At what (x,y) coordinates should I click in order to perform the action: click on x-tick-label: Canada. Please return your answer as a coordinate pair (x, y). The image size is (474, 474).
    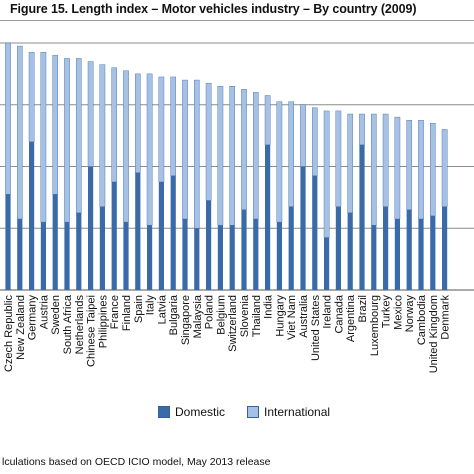
    Looking at the image, I should click on (339, 313).